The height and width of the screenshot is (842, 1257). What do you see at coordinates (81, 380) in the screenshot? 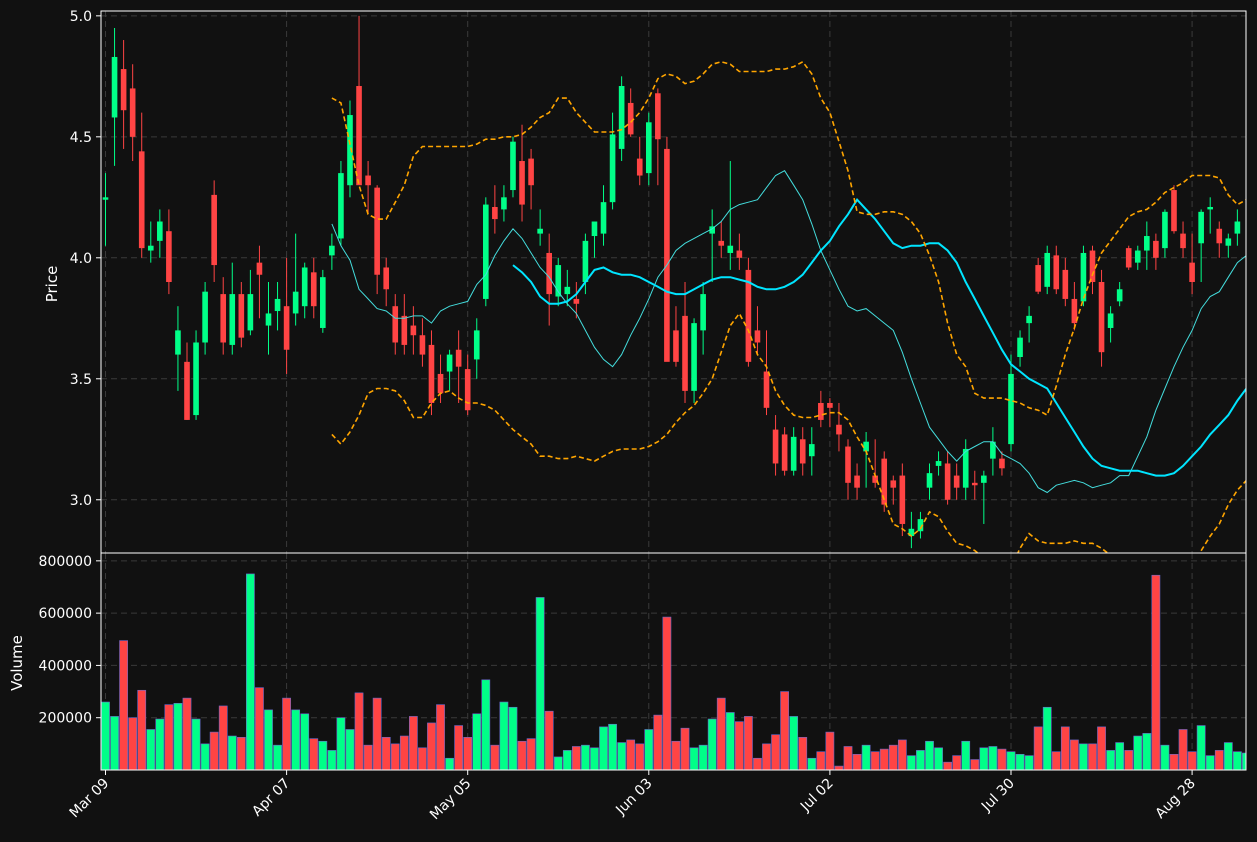
I see `price-tick-label: 3.5` at bounding box center [81, 380].